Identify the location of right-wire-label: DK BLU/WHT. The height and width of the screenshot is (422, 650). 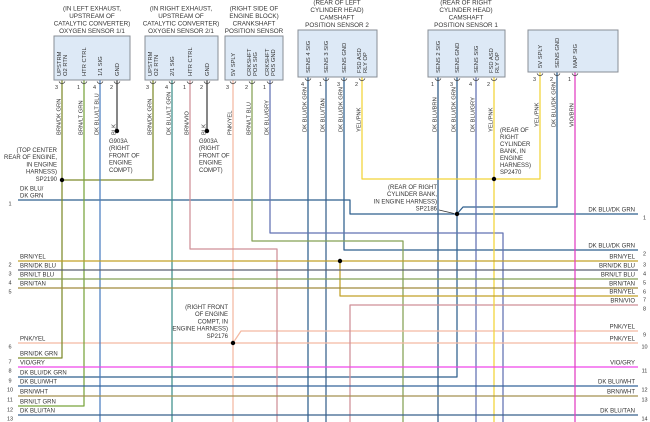
(616, 383).